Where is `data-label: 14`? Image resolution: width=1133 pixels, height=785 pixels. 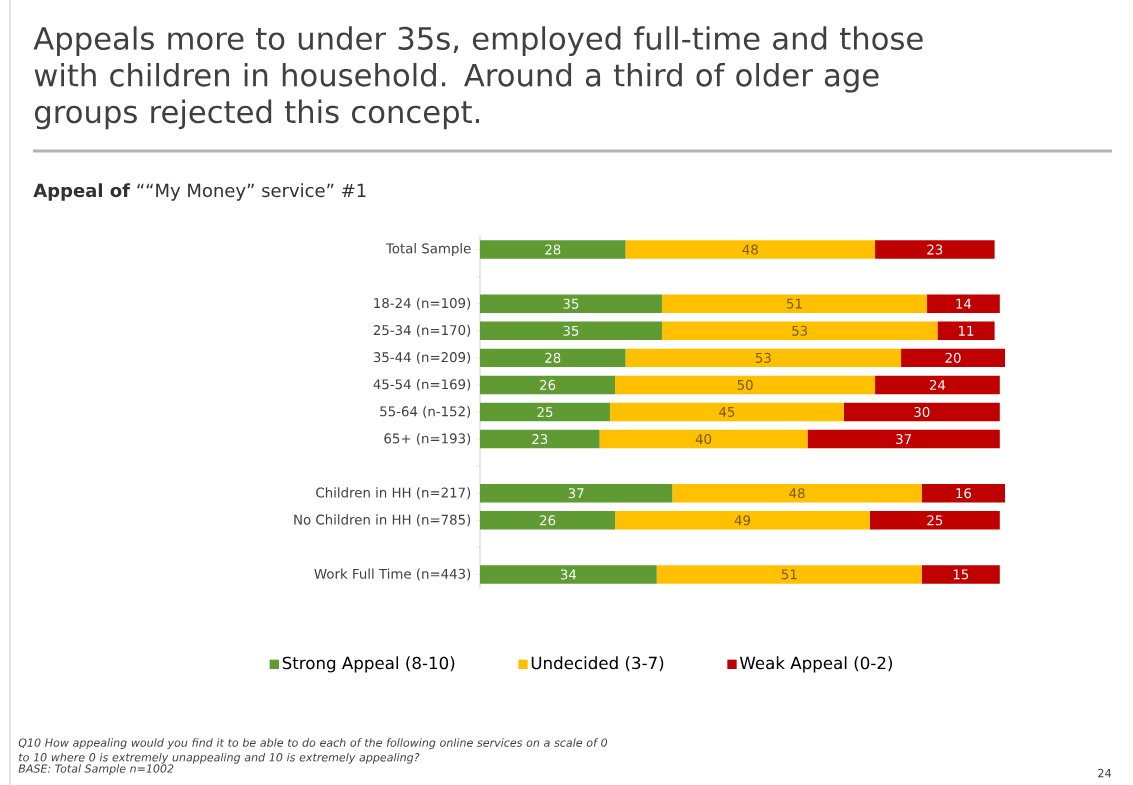 data-label: 14 is located at coordinates (964, 303).